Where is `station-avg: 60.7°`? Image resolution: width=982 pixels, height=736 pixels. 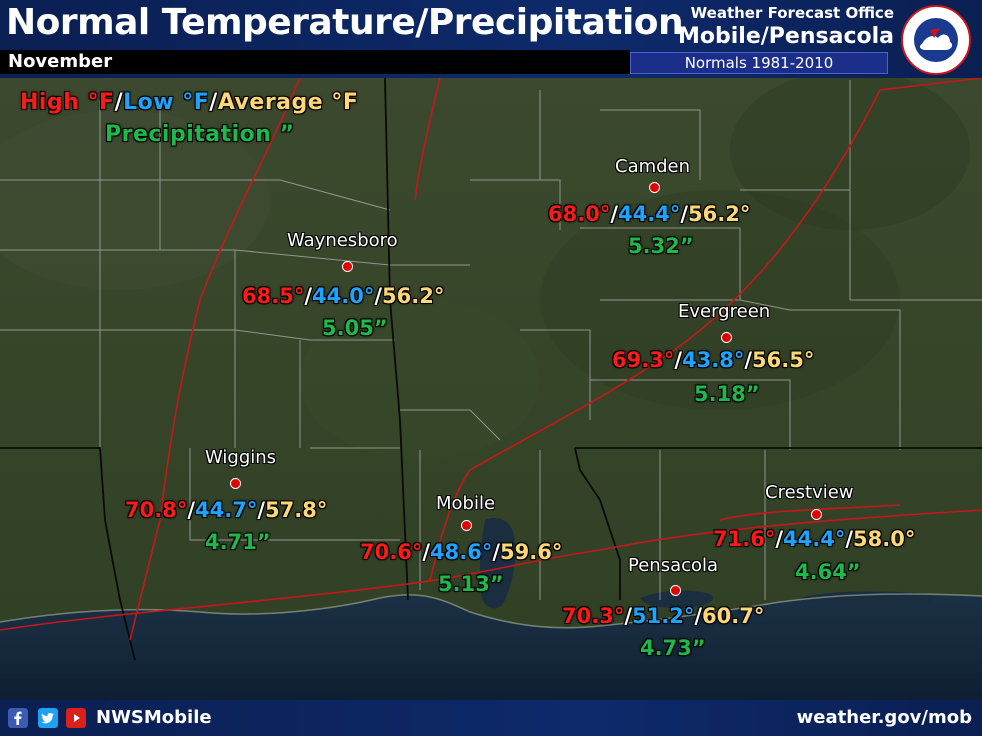 station-avg: 60.7° is located at coordinates (733, 616).